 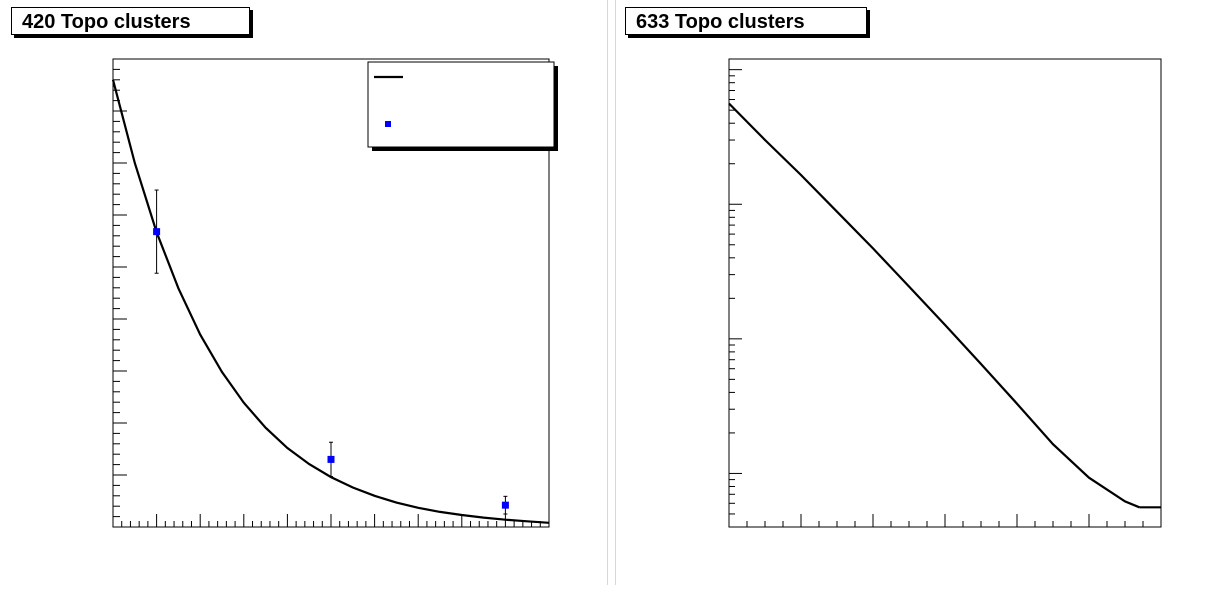 I want to click on legend-box, so click(x=461, y=104).